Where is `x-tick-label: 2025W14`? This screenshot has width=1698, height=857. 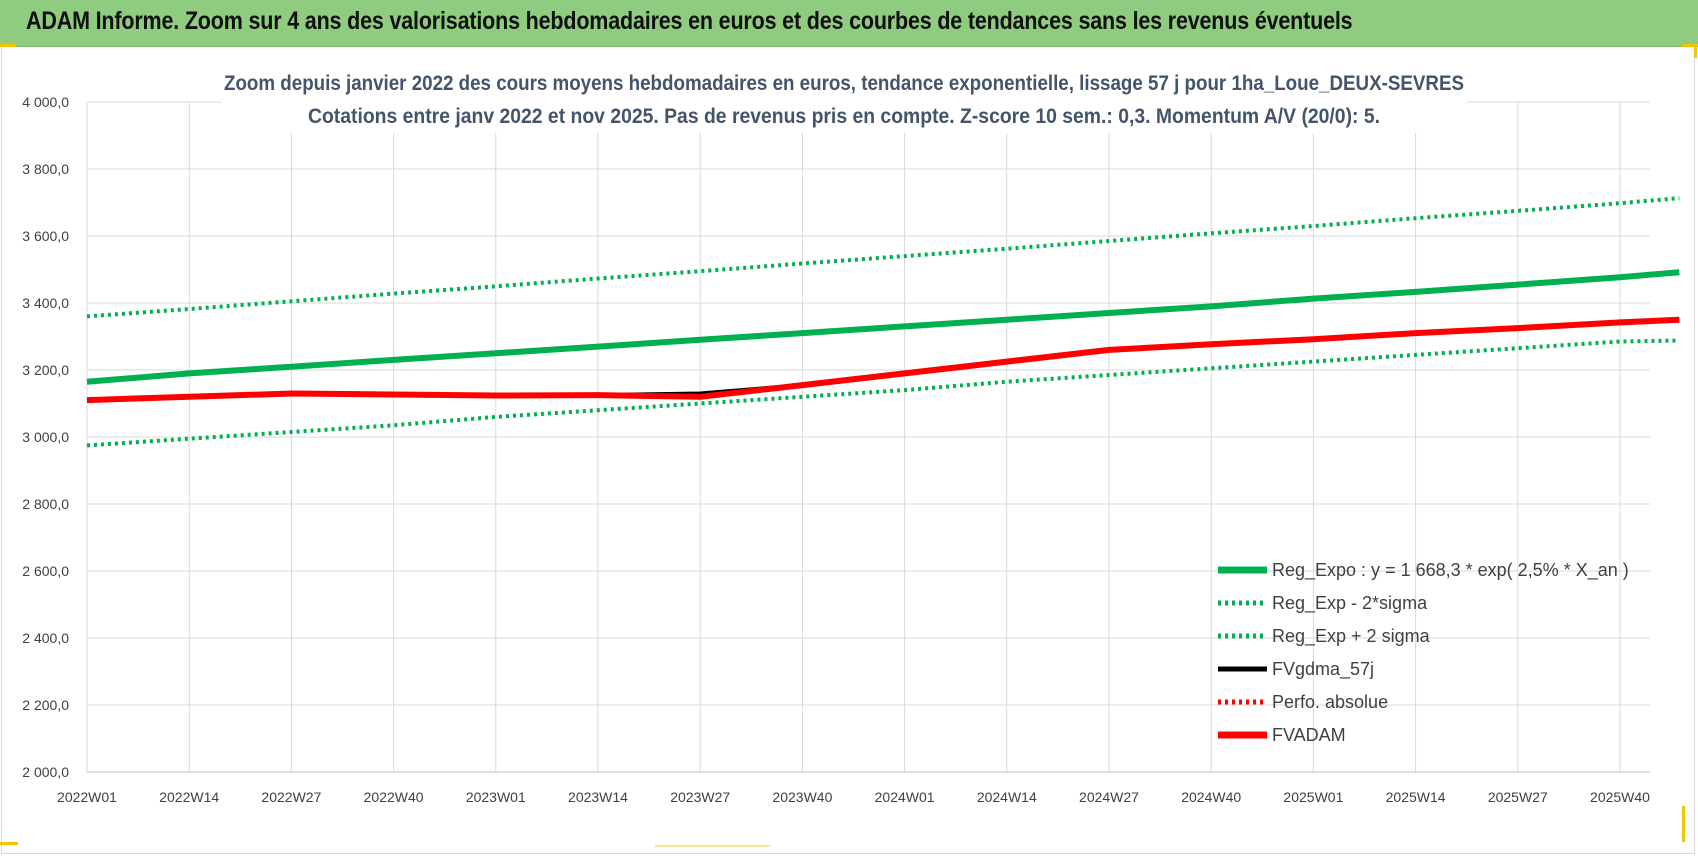
x-tick-label: 2025W14 is located at coordinates (1416, 797).